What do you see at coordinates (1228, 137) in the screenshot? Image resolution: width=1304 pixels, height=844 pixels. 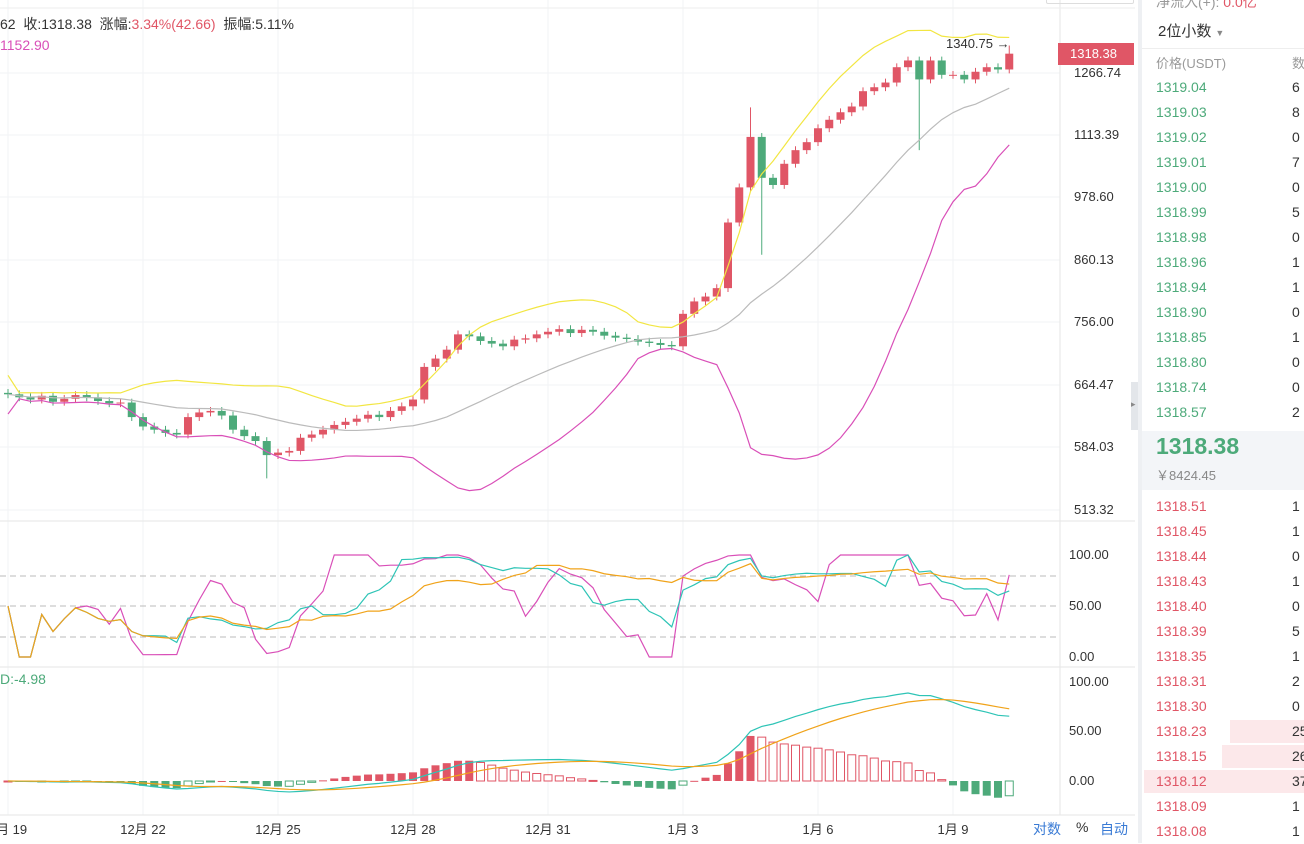 I see `ask-row: 1319.02 0` at bounding box center [1228, 137].